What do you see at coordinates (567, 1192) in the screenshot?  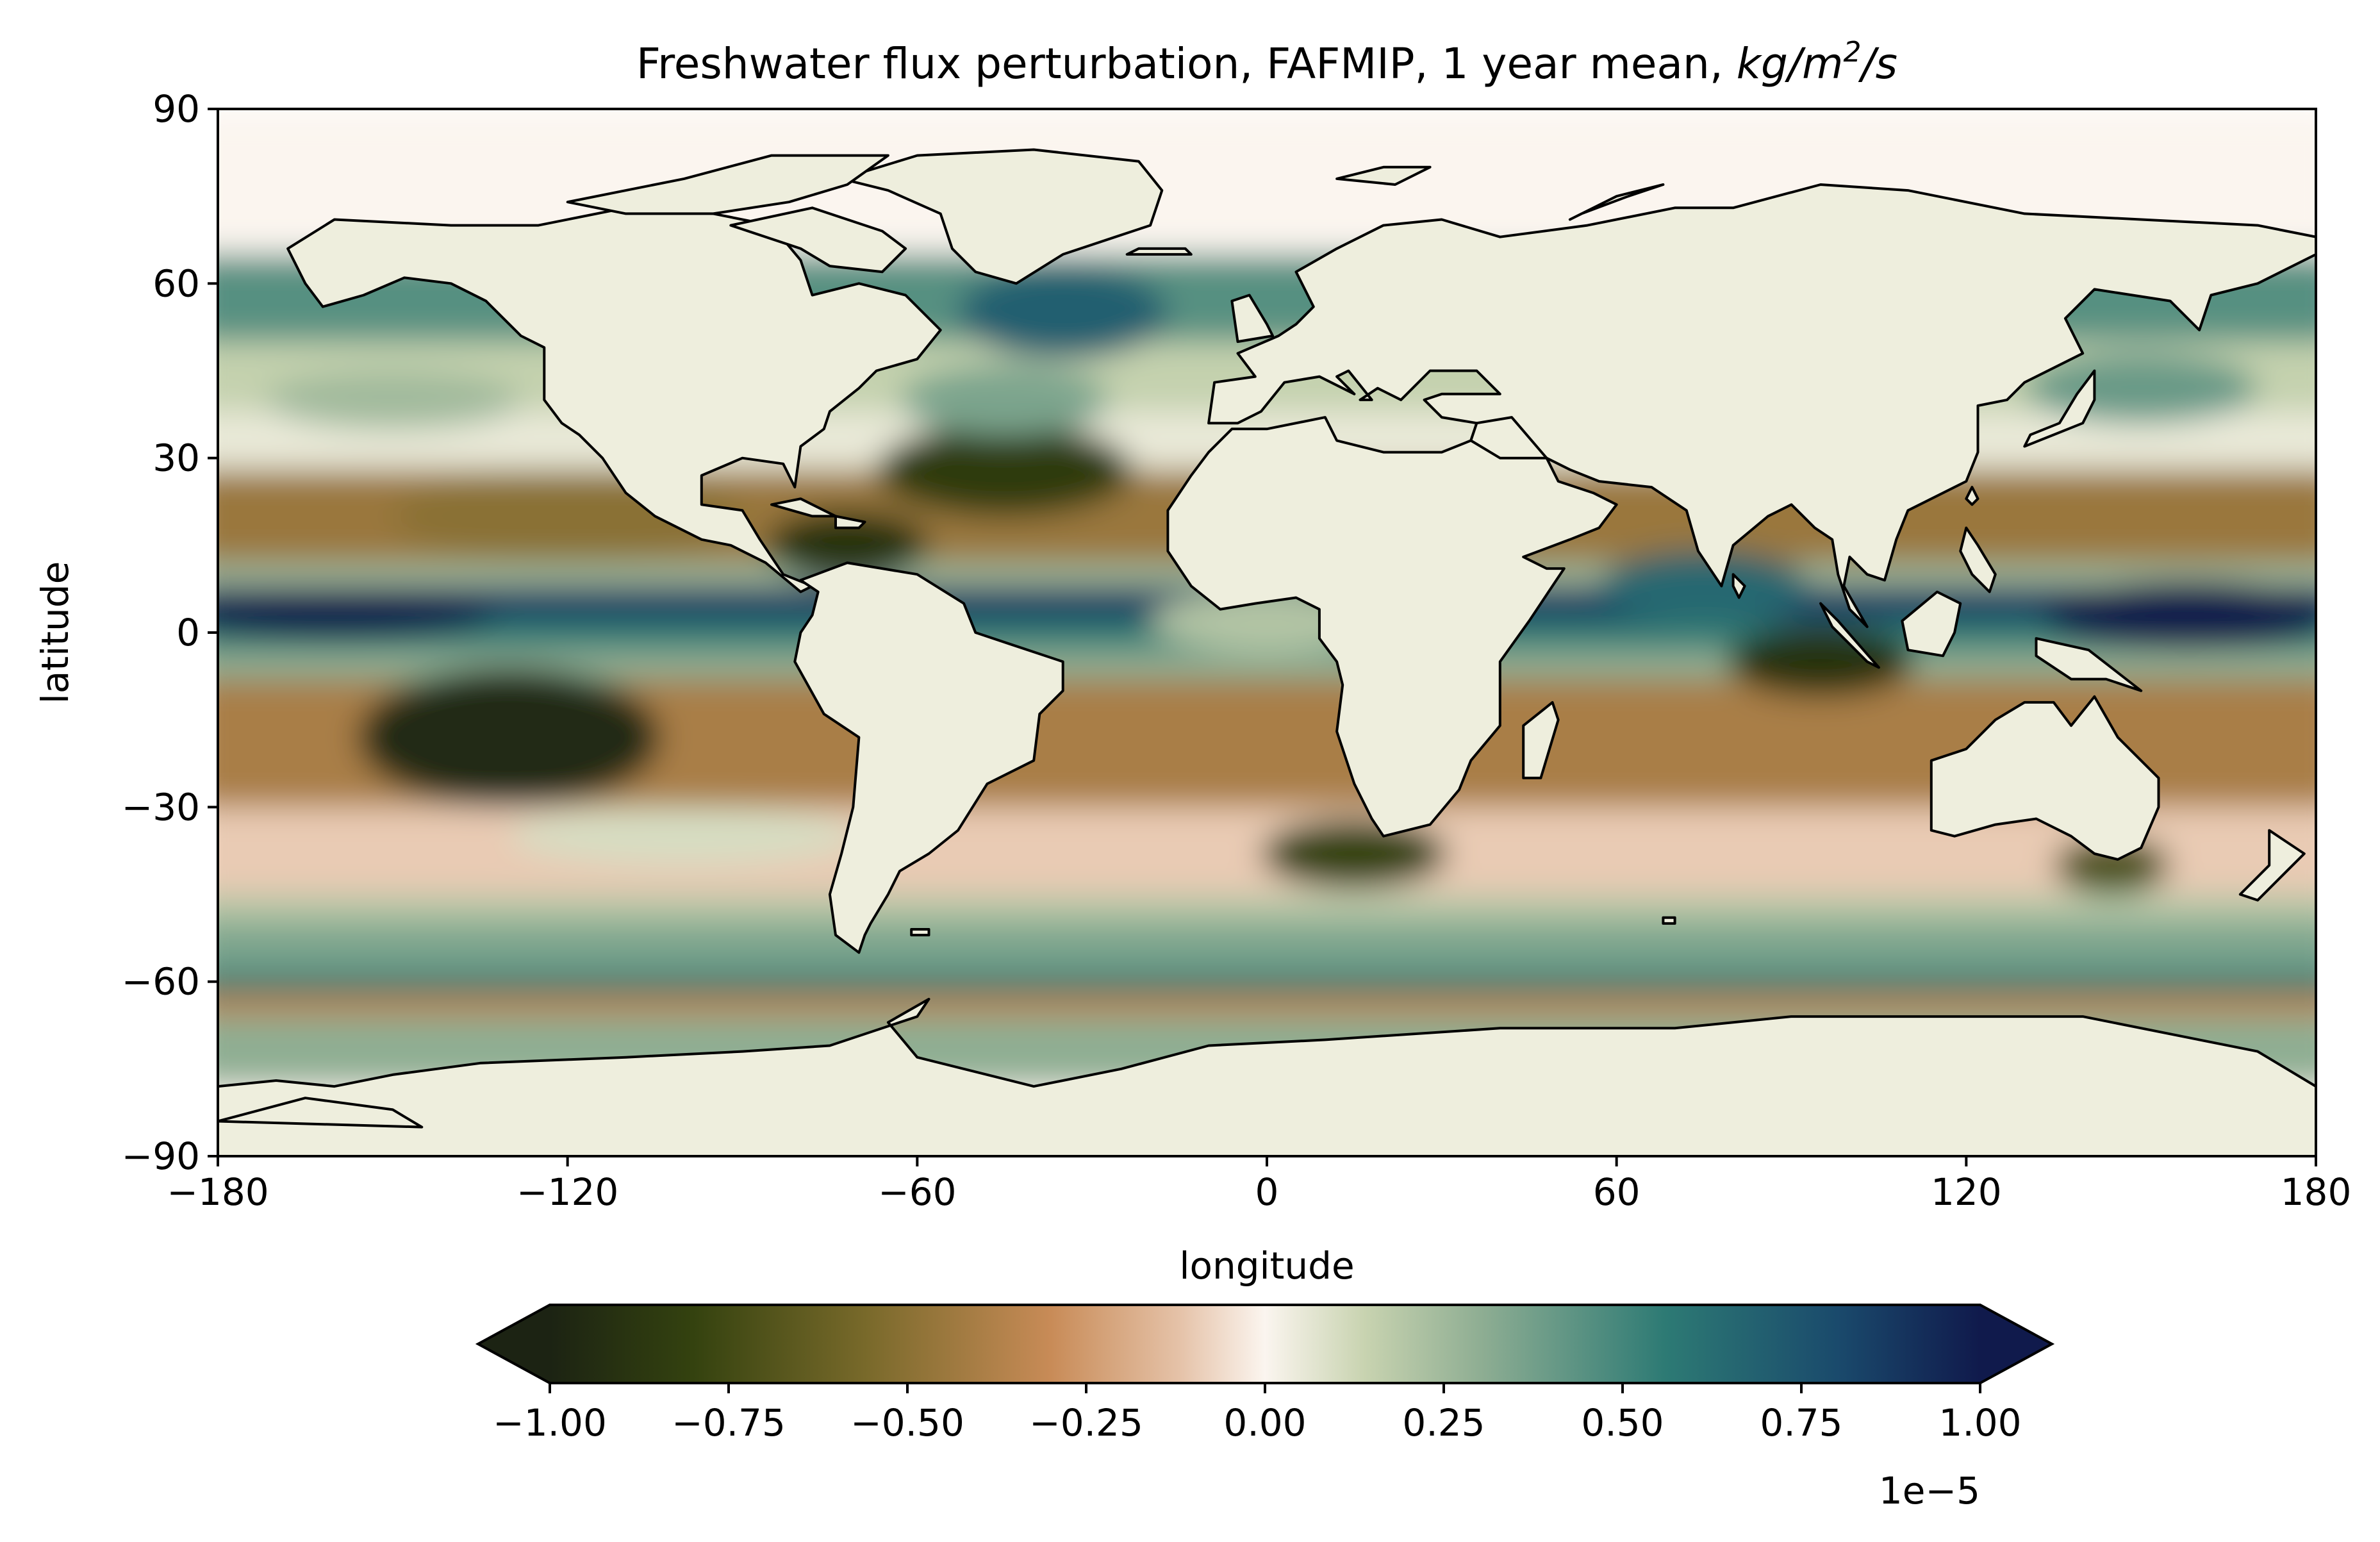 I see `x-tick-label: −120` at bounding box center [567, 1192].